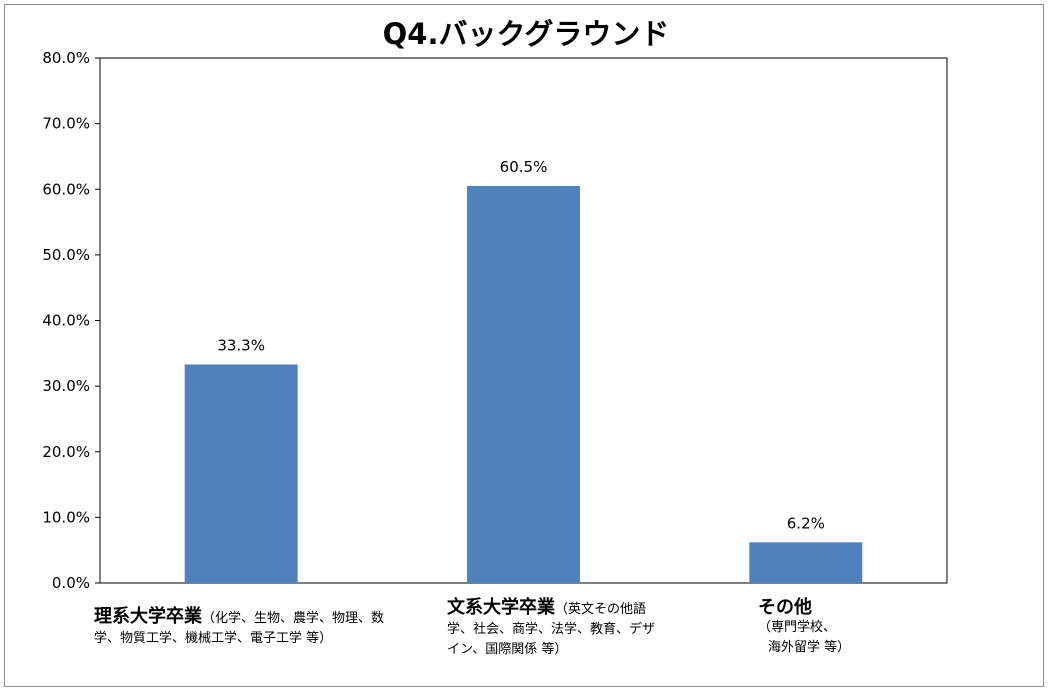 The width and height of the screenshot is (1050, 693). I want to click on category-sub-label: 海外留学 等）, so click(809, 647).